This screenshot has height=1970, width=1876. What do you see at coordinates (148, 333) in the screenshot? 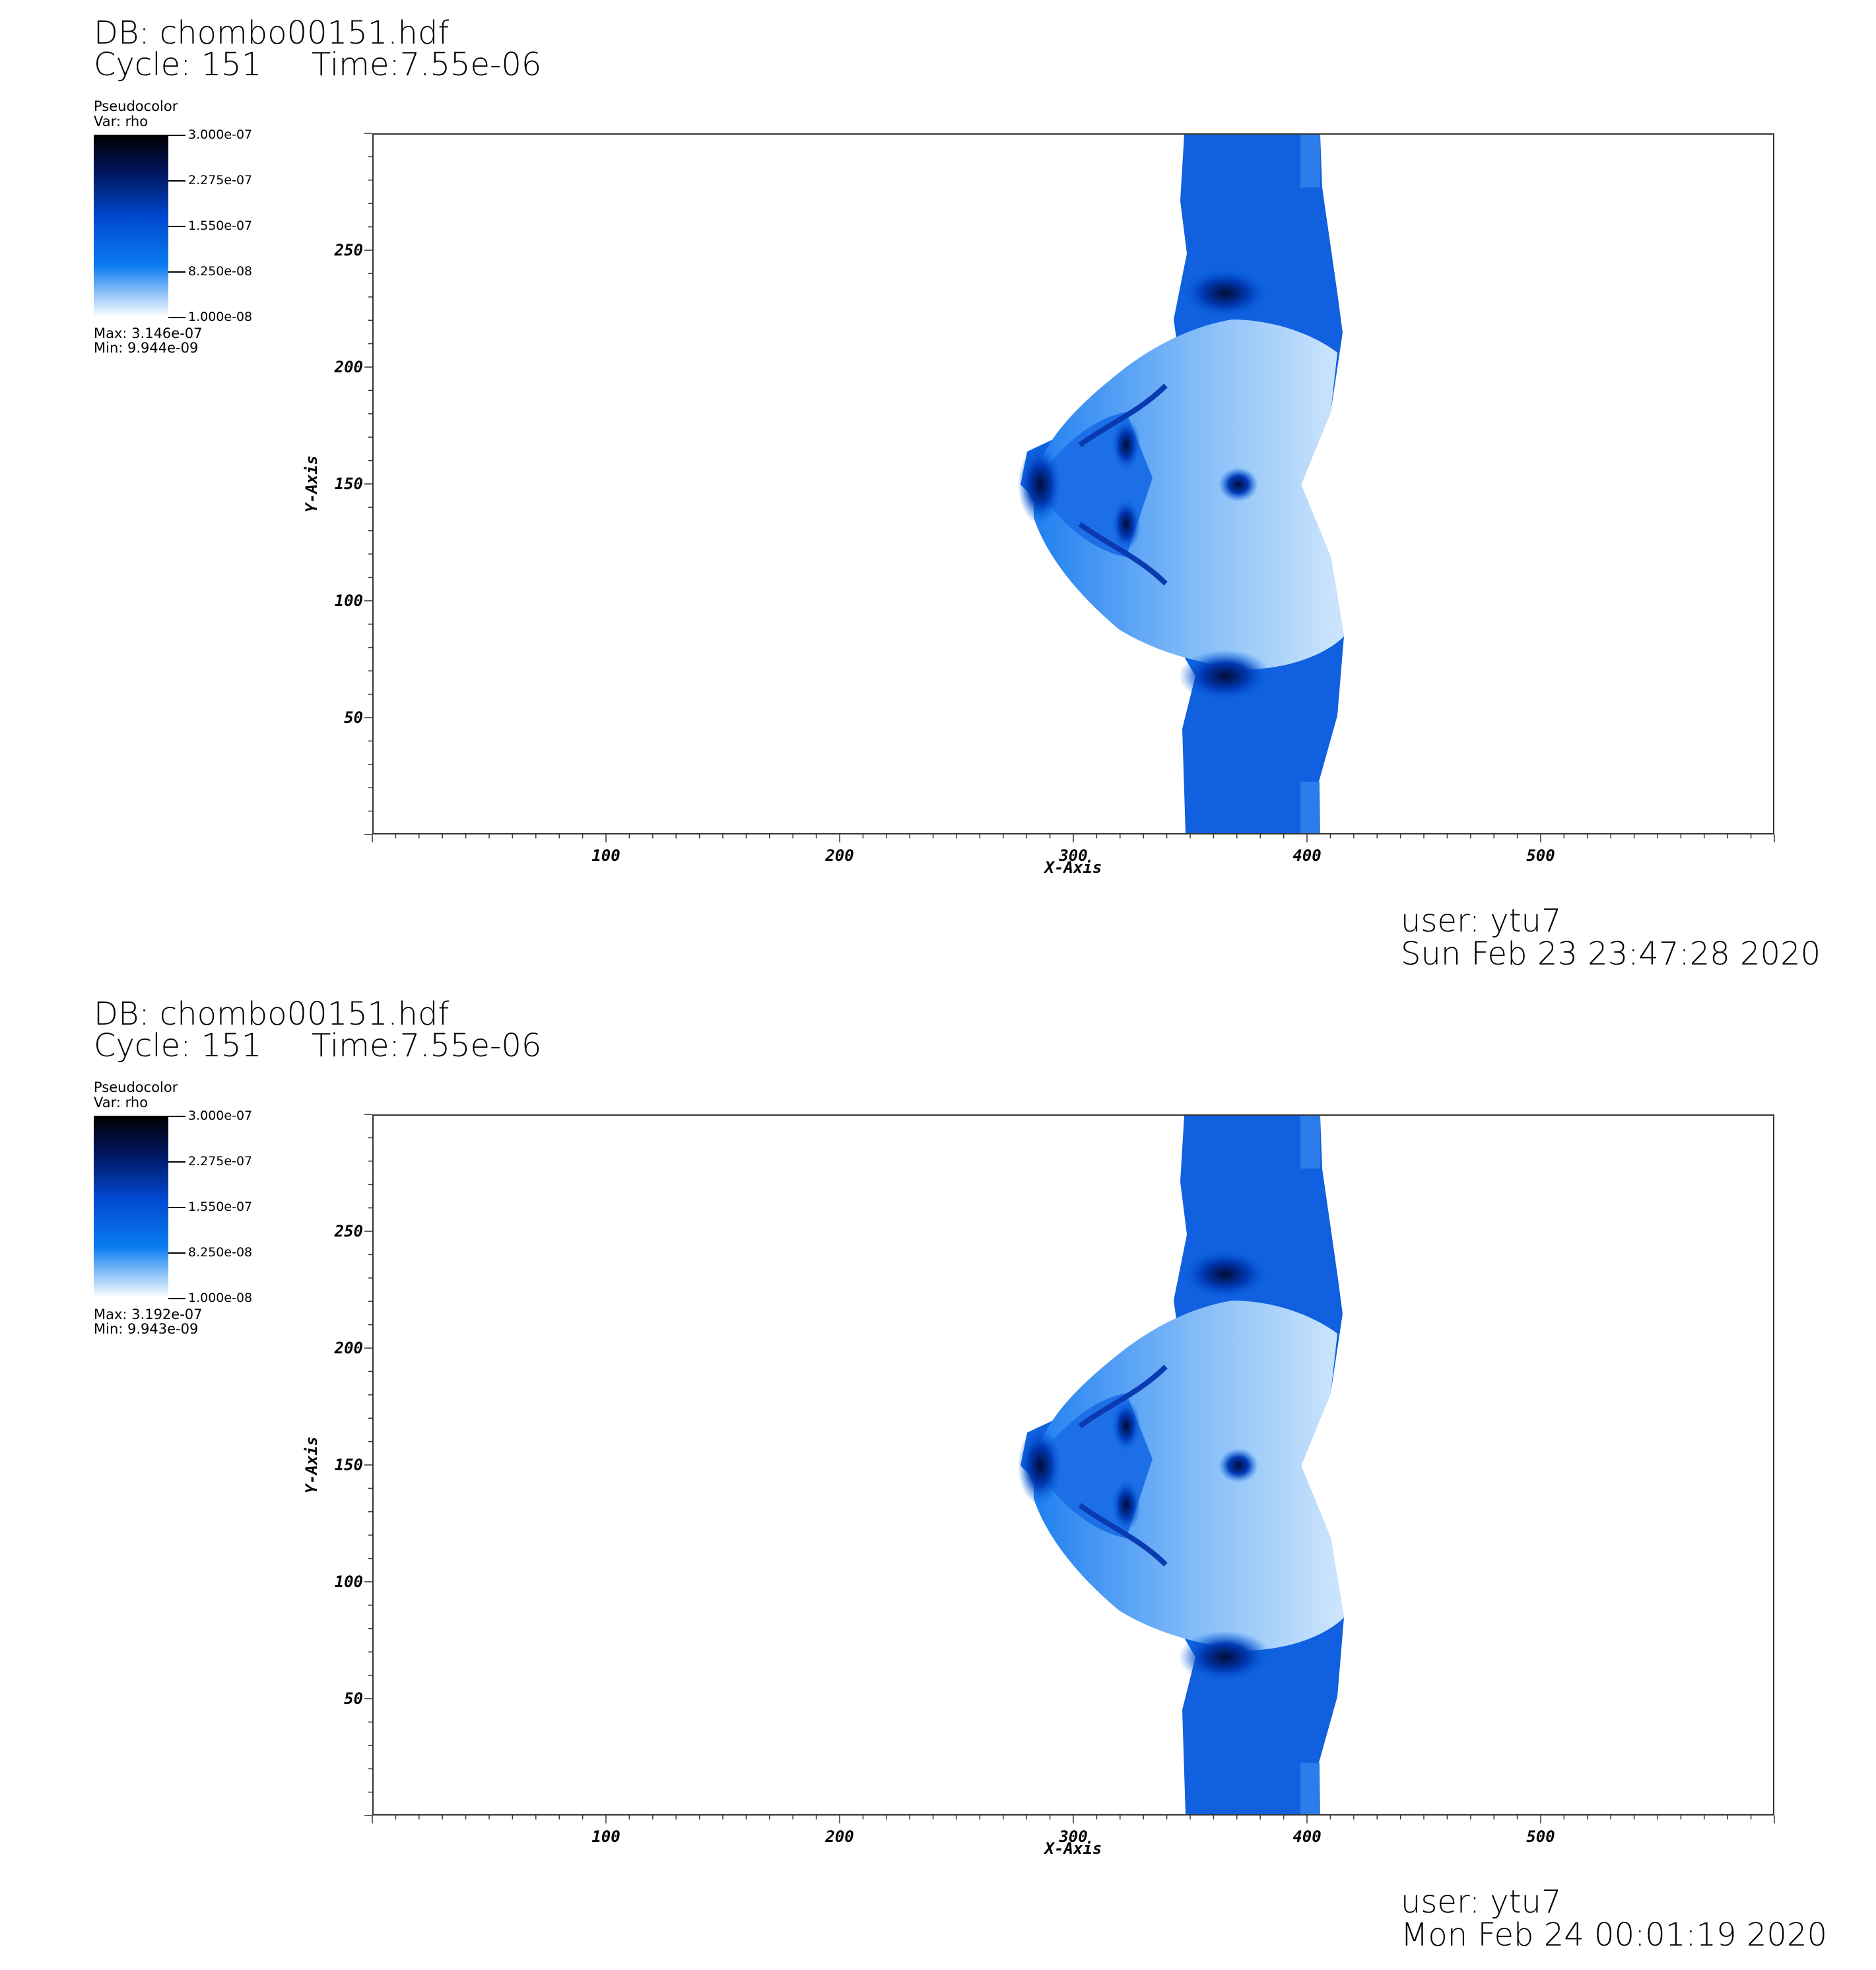
I see `legend-max: Max: 3.146e-07` at bounding box center [148, 333].